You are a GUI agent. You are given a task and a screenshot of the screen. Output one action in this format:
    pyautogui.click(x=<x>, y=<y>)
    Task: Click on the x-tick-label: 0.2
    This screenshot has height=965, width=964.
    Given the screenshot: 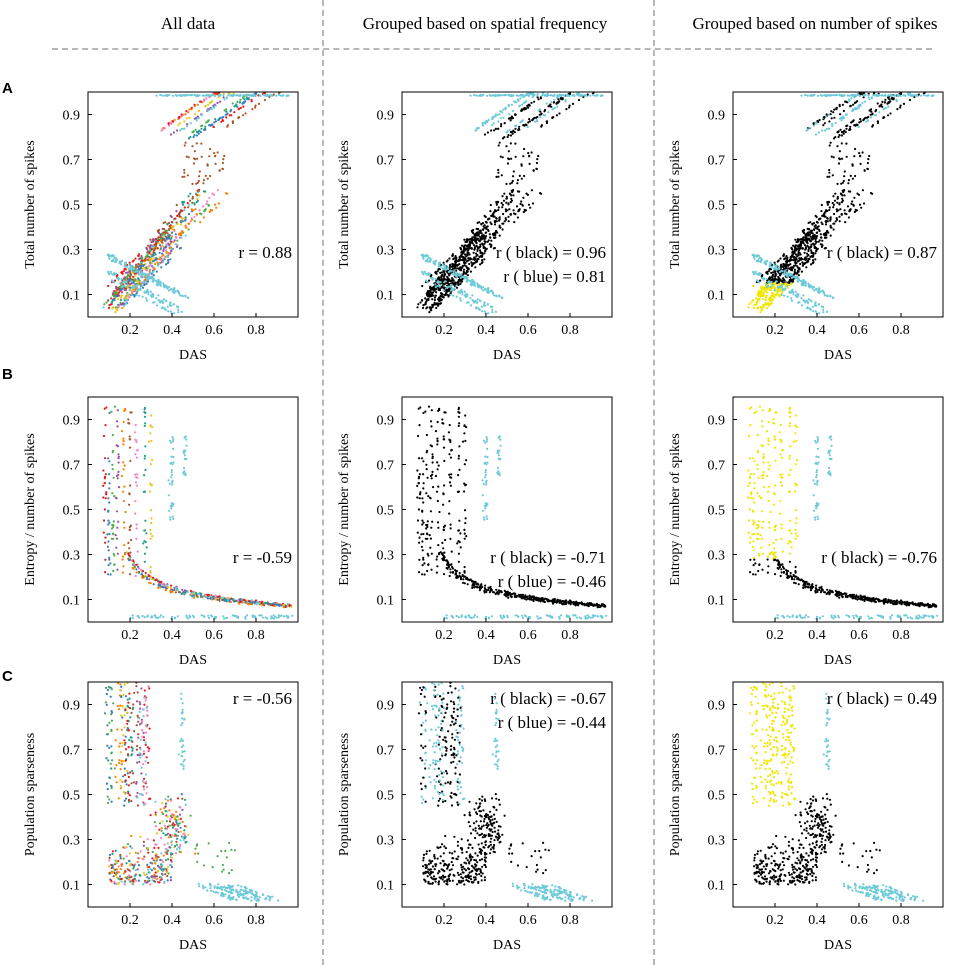 What is the action you would take?
    pyautogui.click(x=444, y=330)
    